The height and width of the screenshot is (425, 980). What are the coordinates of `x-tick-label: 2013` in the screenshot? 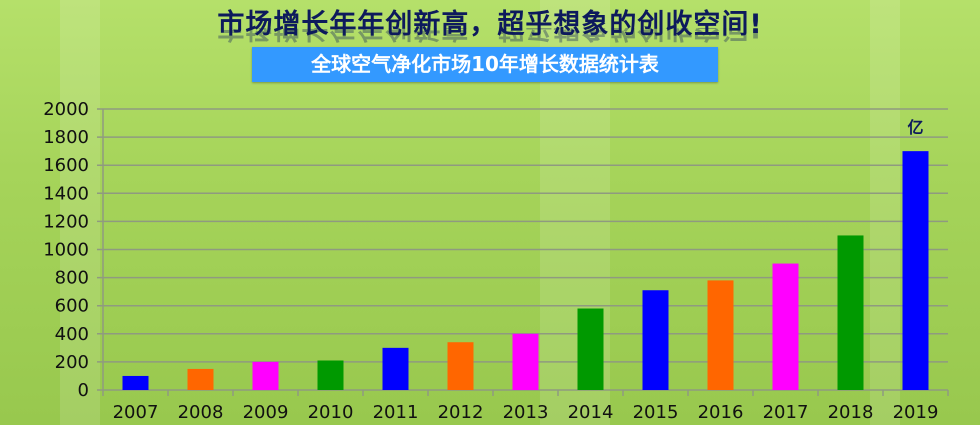 It's located at (526, 412).